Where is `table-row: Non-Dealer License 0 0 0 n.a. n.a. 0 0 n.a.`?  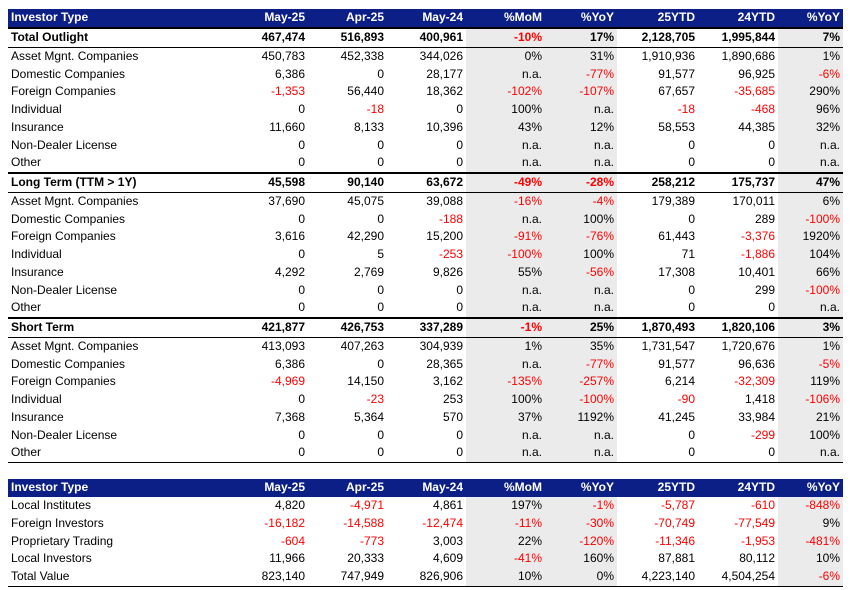
table-row: Non-Dealer License 0 0 0 n.a. n.a. 0 0 n.a. is located at coordinates (425, 145).